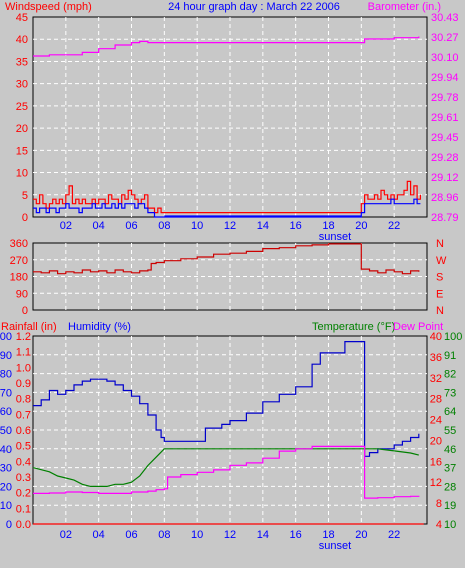  Describe the element at coordinates (418, 327) in the screenshot. I see `dew-point-axis-title: Dew Point` at that location.